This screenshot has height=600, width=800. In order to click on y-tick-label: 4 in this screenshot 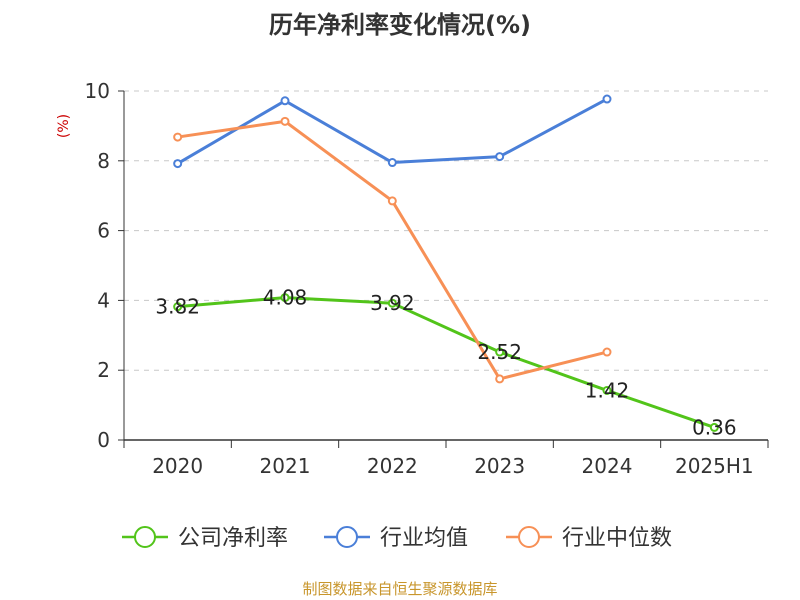, I will do `click(103, 300)`.